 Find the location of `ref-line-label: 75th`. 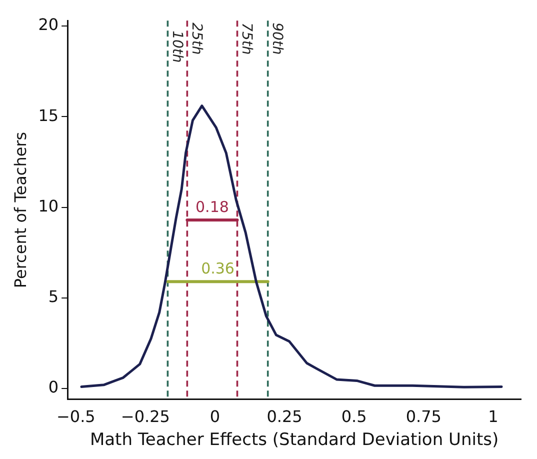

ref-line-label: 75th is located at coordinates (246, 38).